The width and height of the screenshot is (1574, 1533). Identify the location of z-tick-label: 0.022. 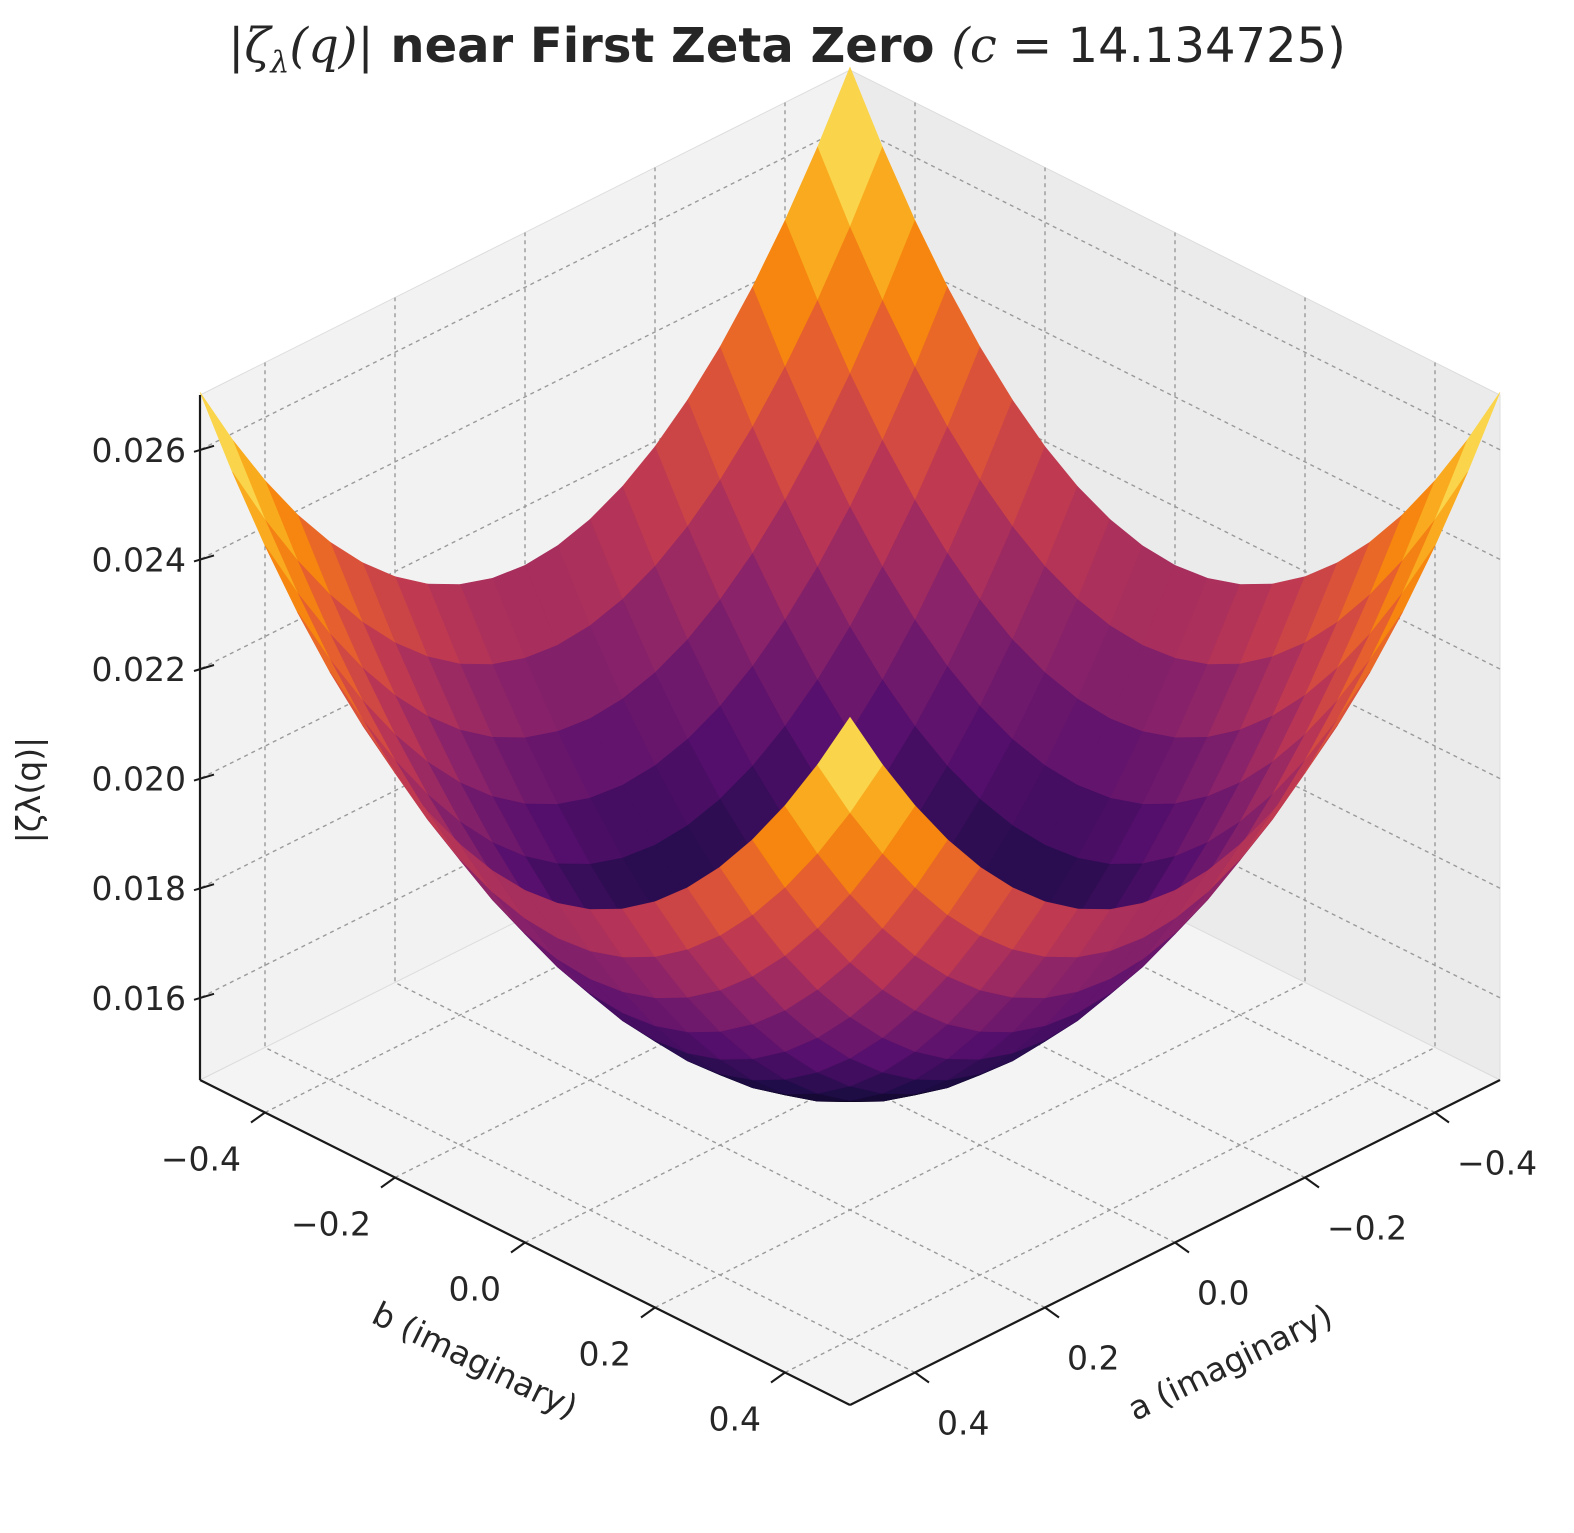
(139, 669).